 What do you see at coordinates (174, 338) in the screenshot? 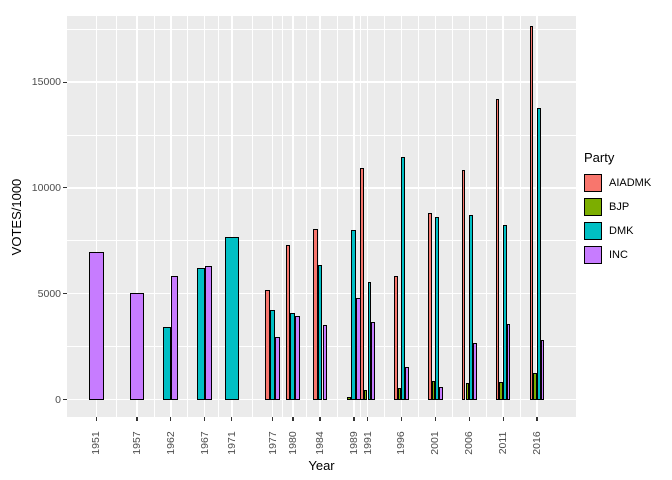
I see `bar-inc-1962` at bounding box center [174, 338].